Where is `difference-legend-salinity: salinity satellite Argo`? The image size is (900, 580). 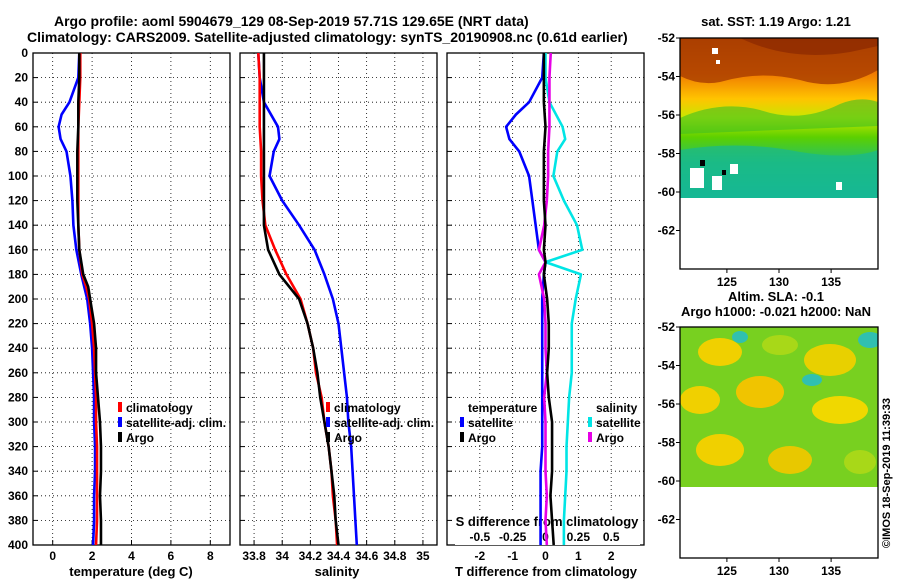
difference-legend-salinity: salinity satellite Argo is located at coordinates (614, 423).